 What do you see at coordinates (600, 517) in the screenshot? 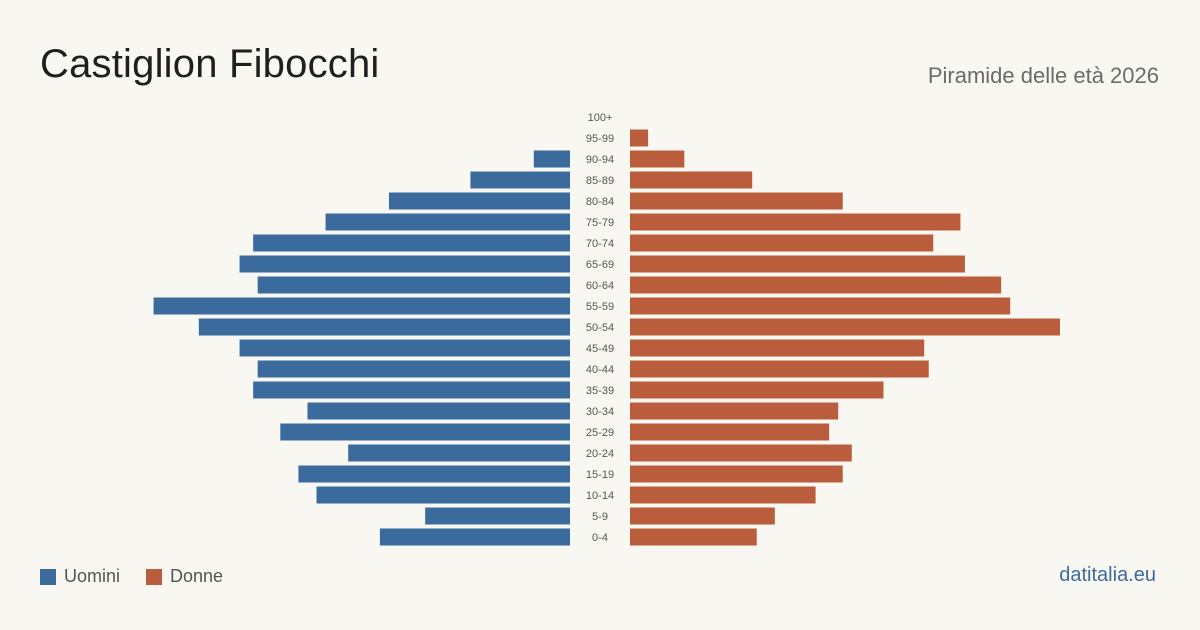
I see `age-label-5-9: 5-9` at bounding box center [600, 517].